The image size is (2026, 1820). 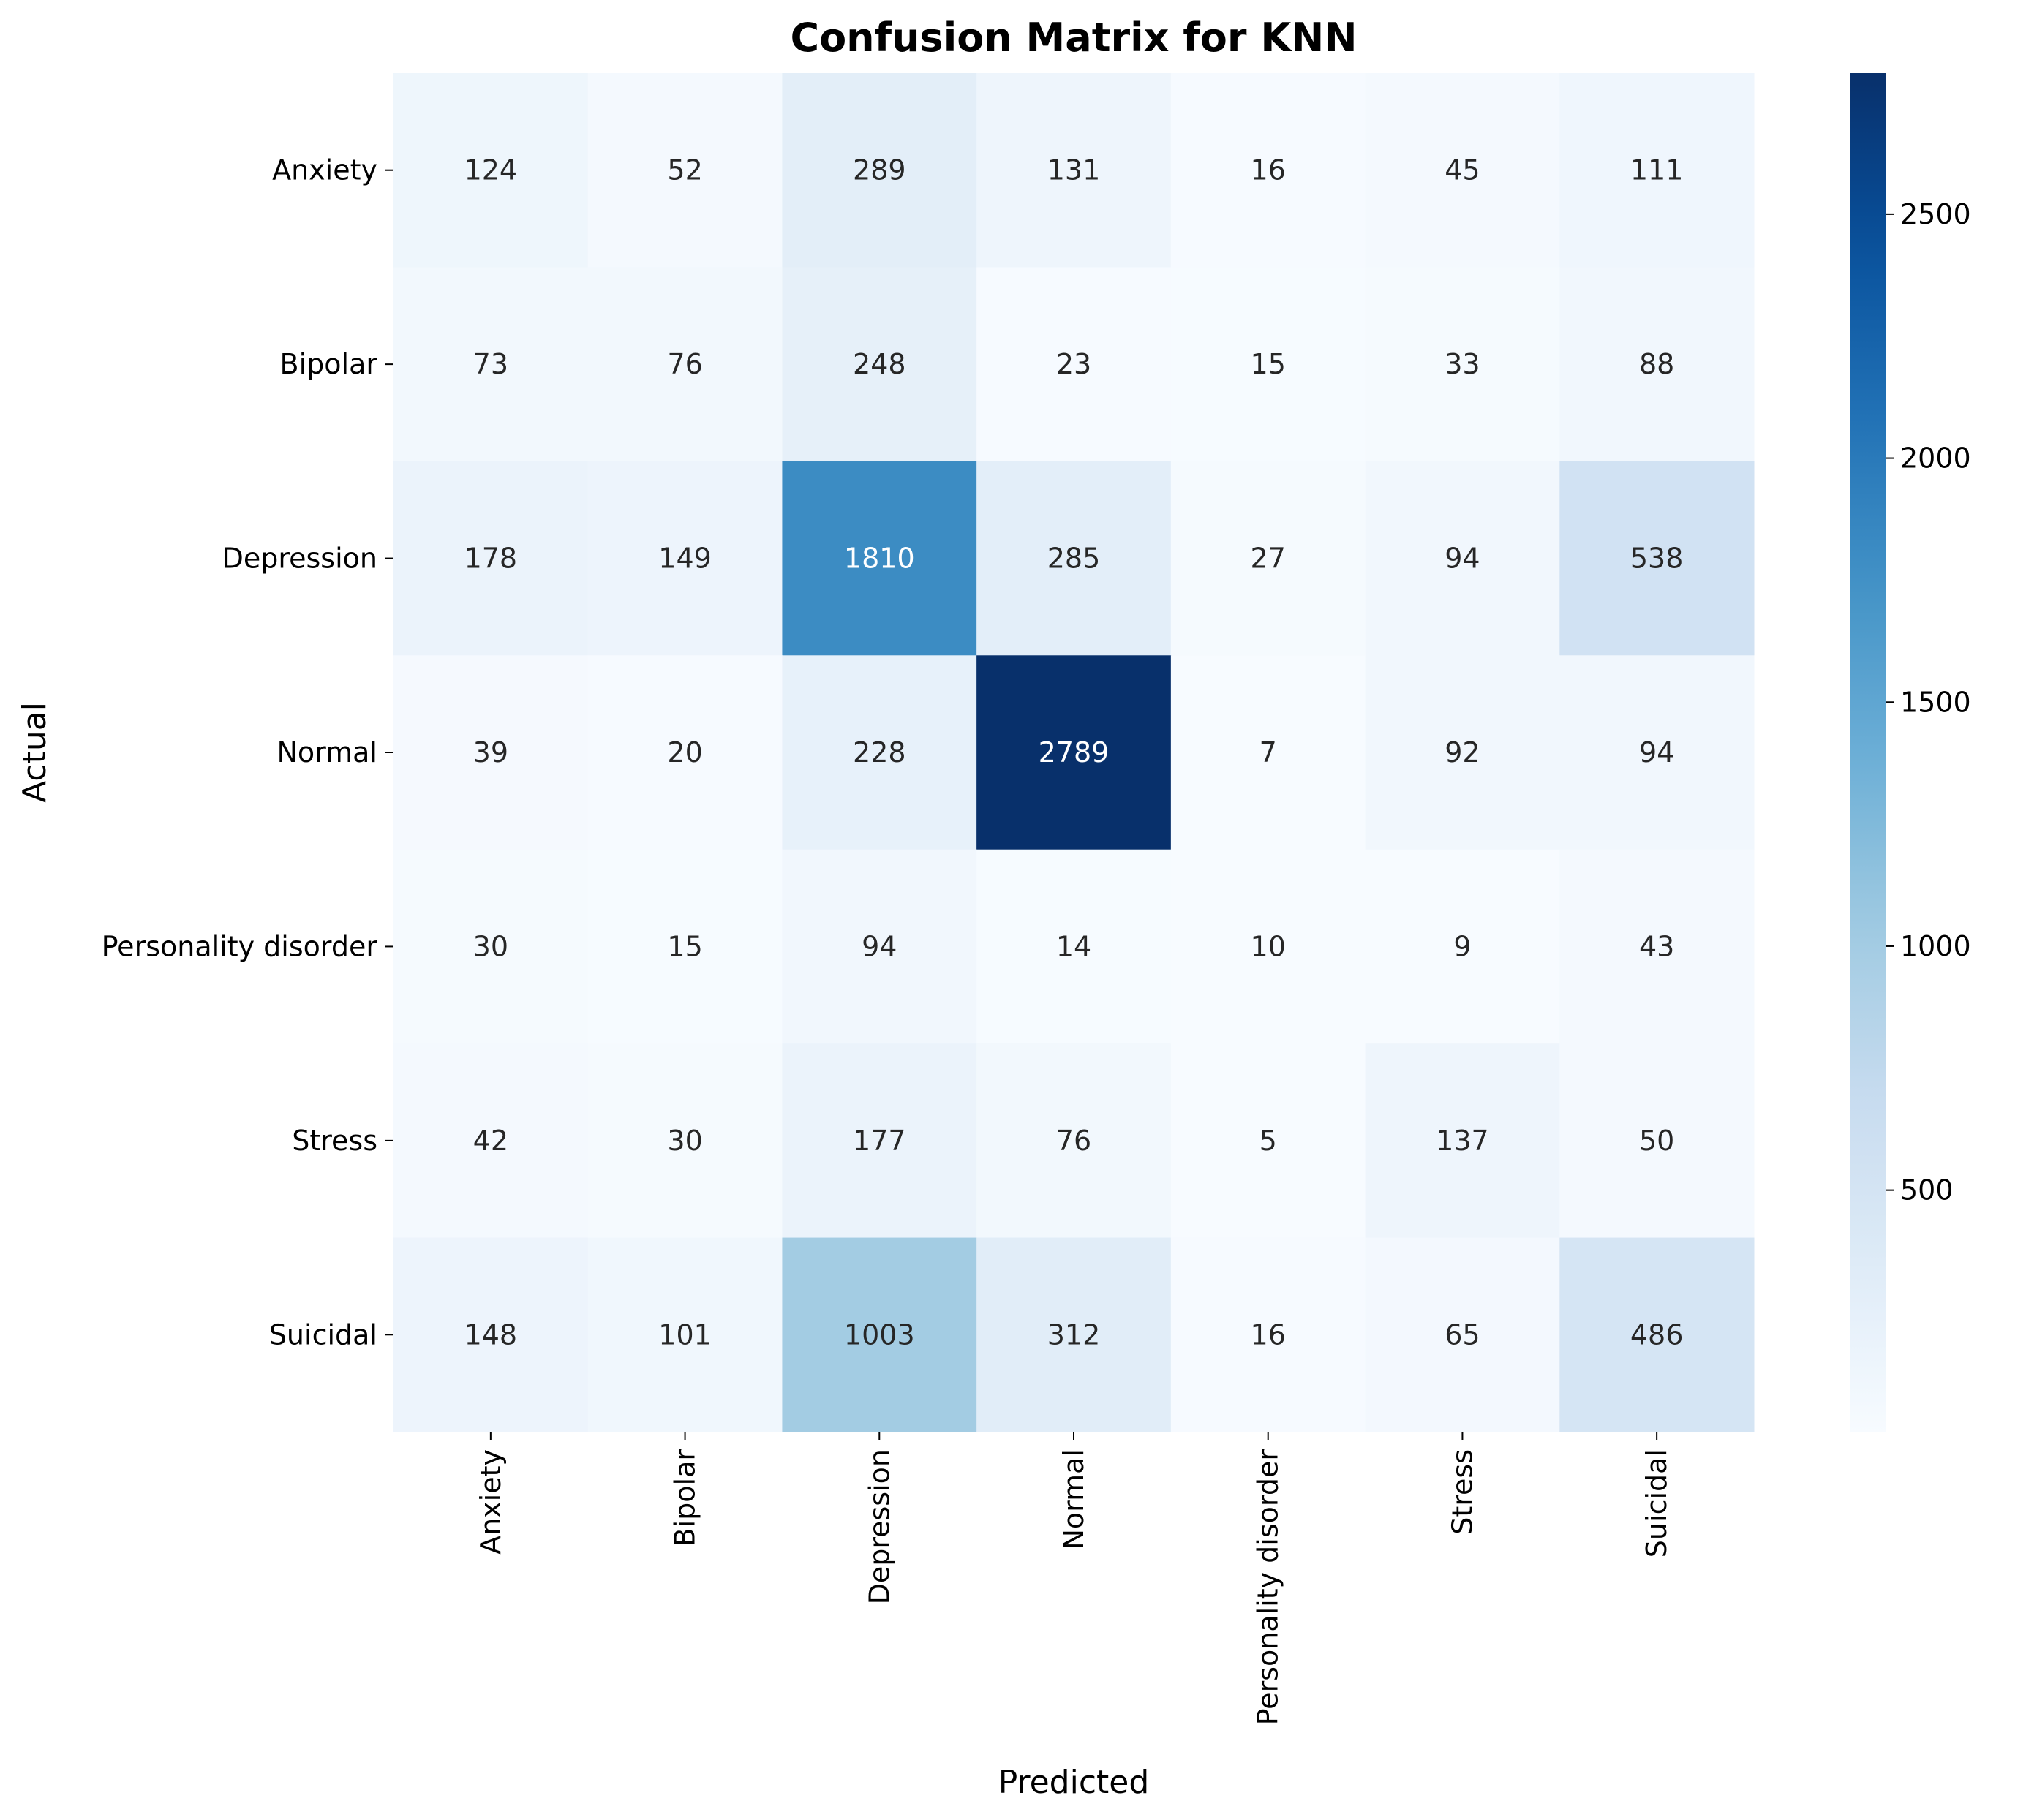 I want to click on cell-value-label: 148, so click(x=491, y=1335).